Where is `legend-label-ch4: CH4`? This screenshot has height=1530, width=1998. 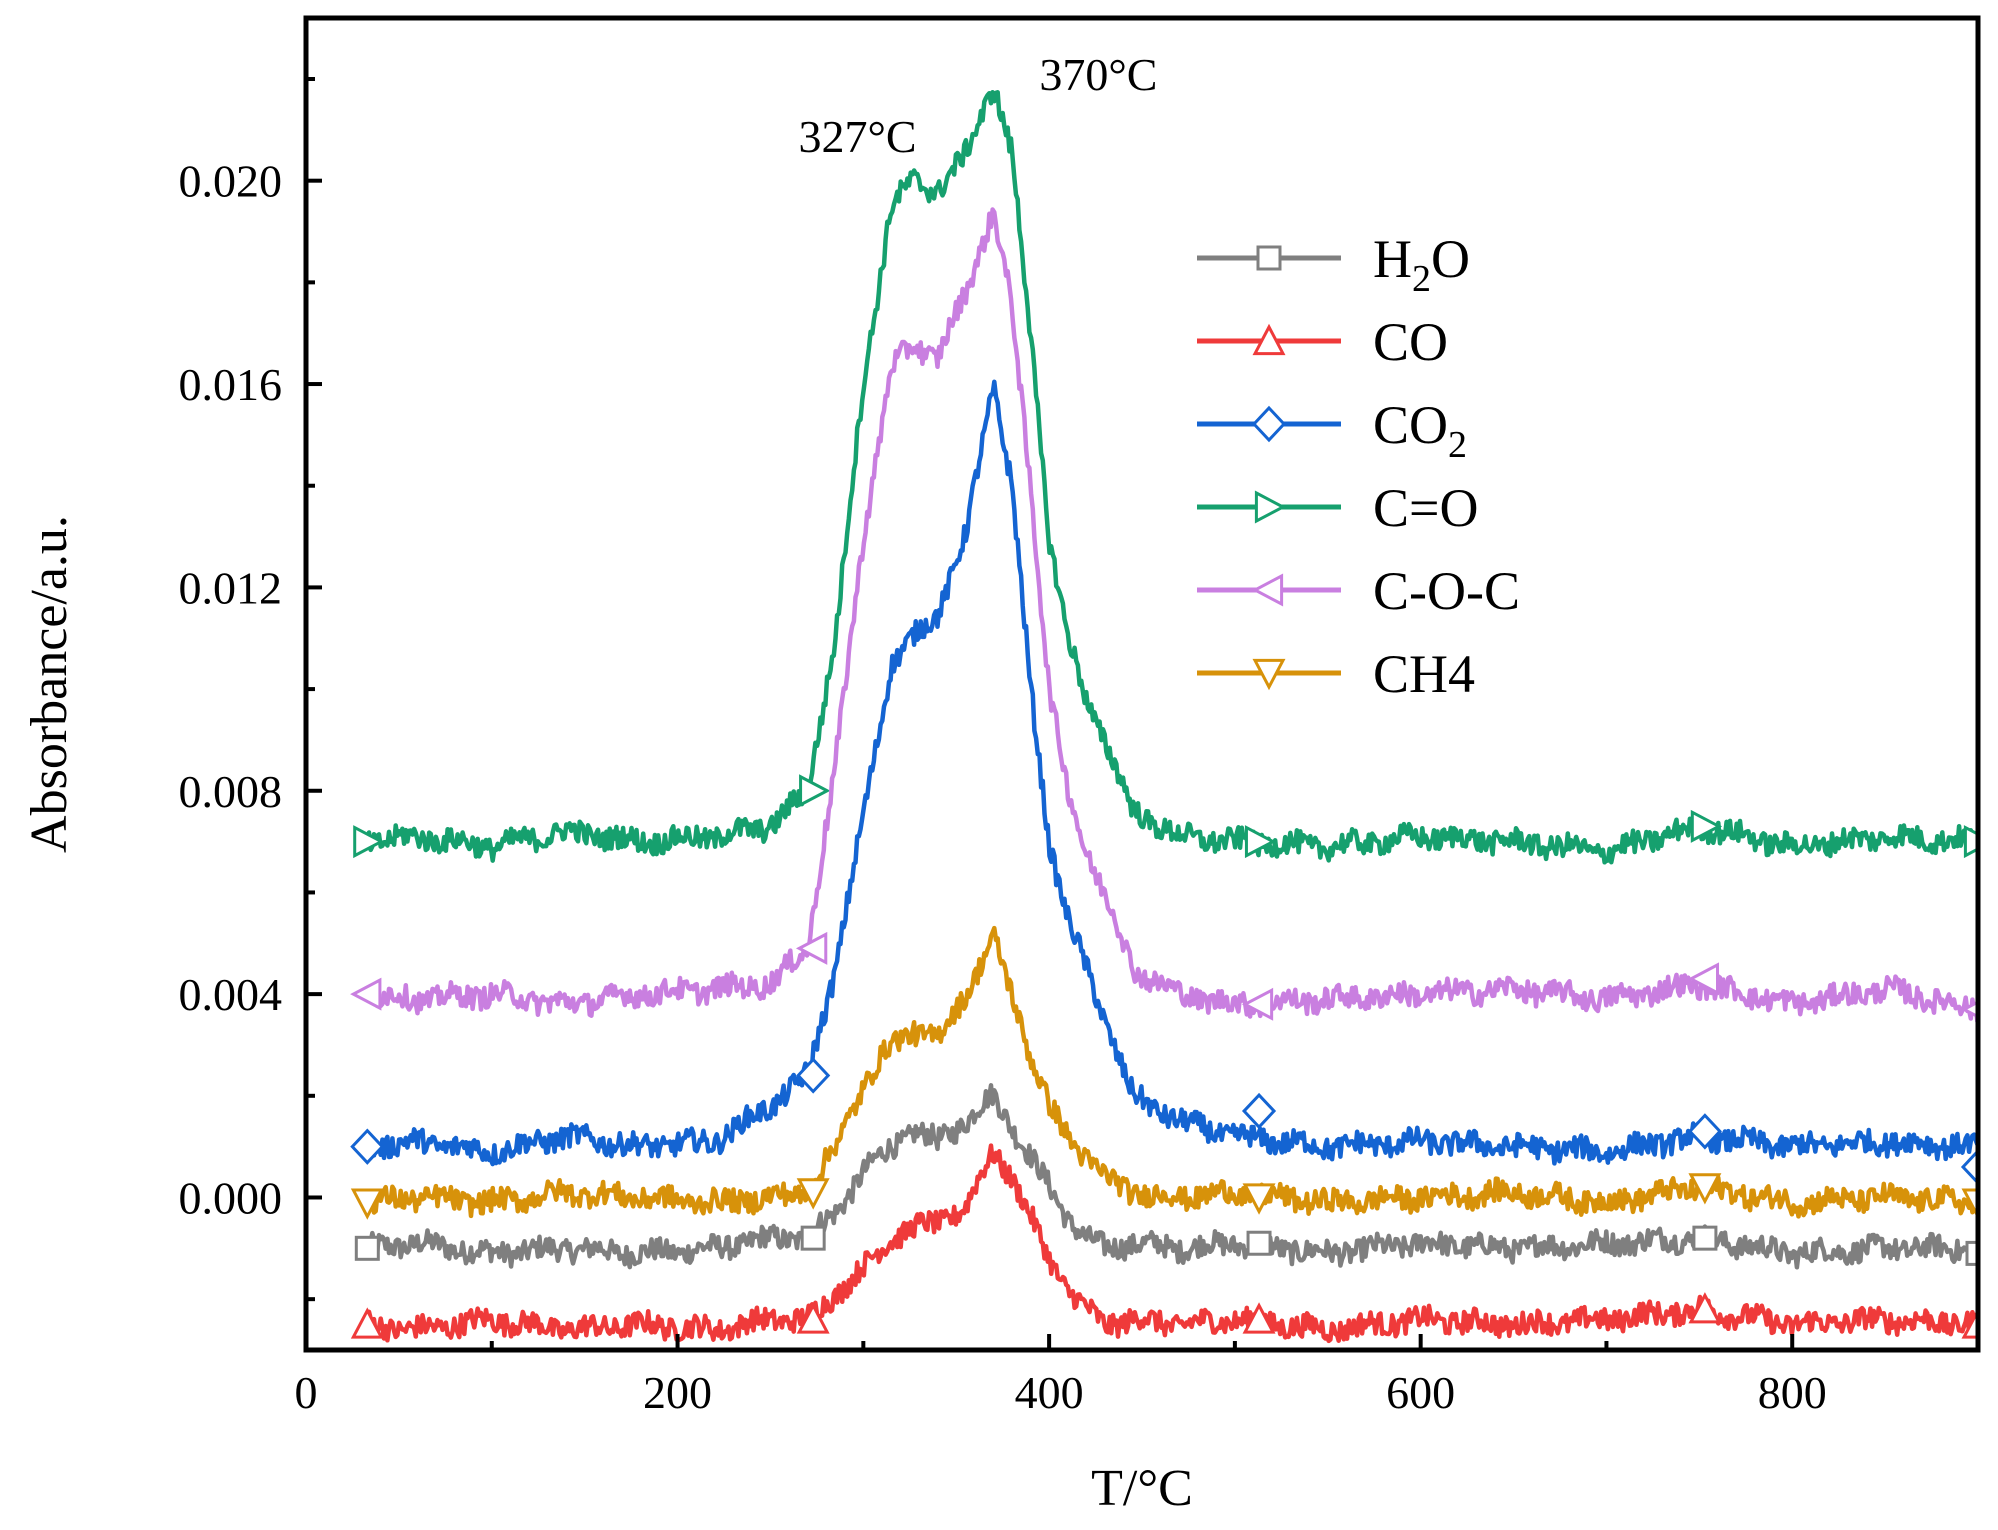 legend-label-ch4: CH4 is located at coordinates (1424, 674).